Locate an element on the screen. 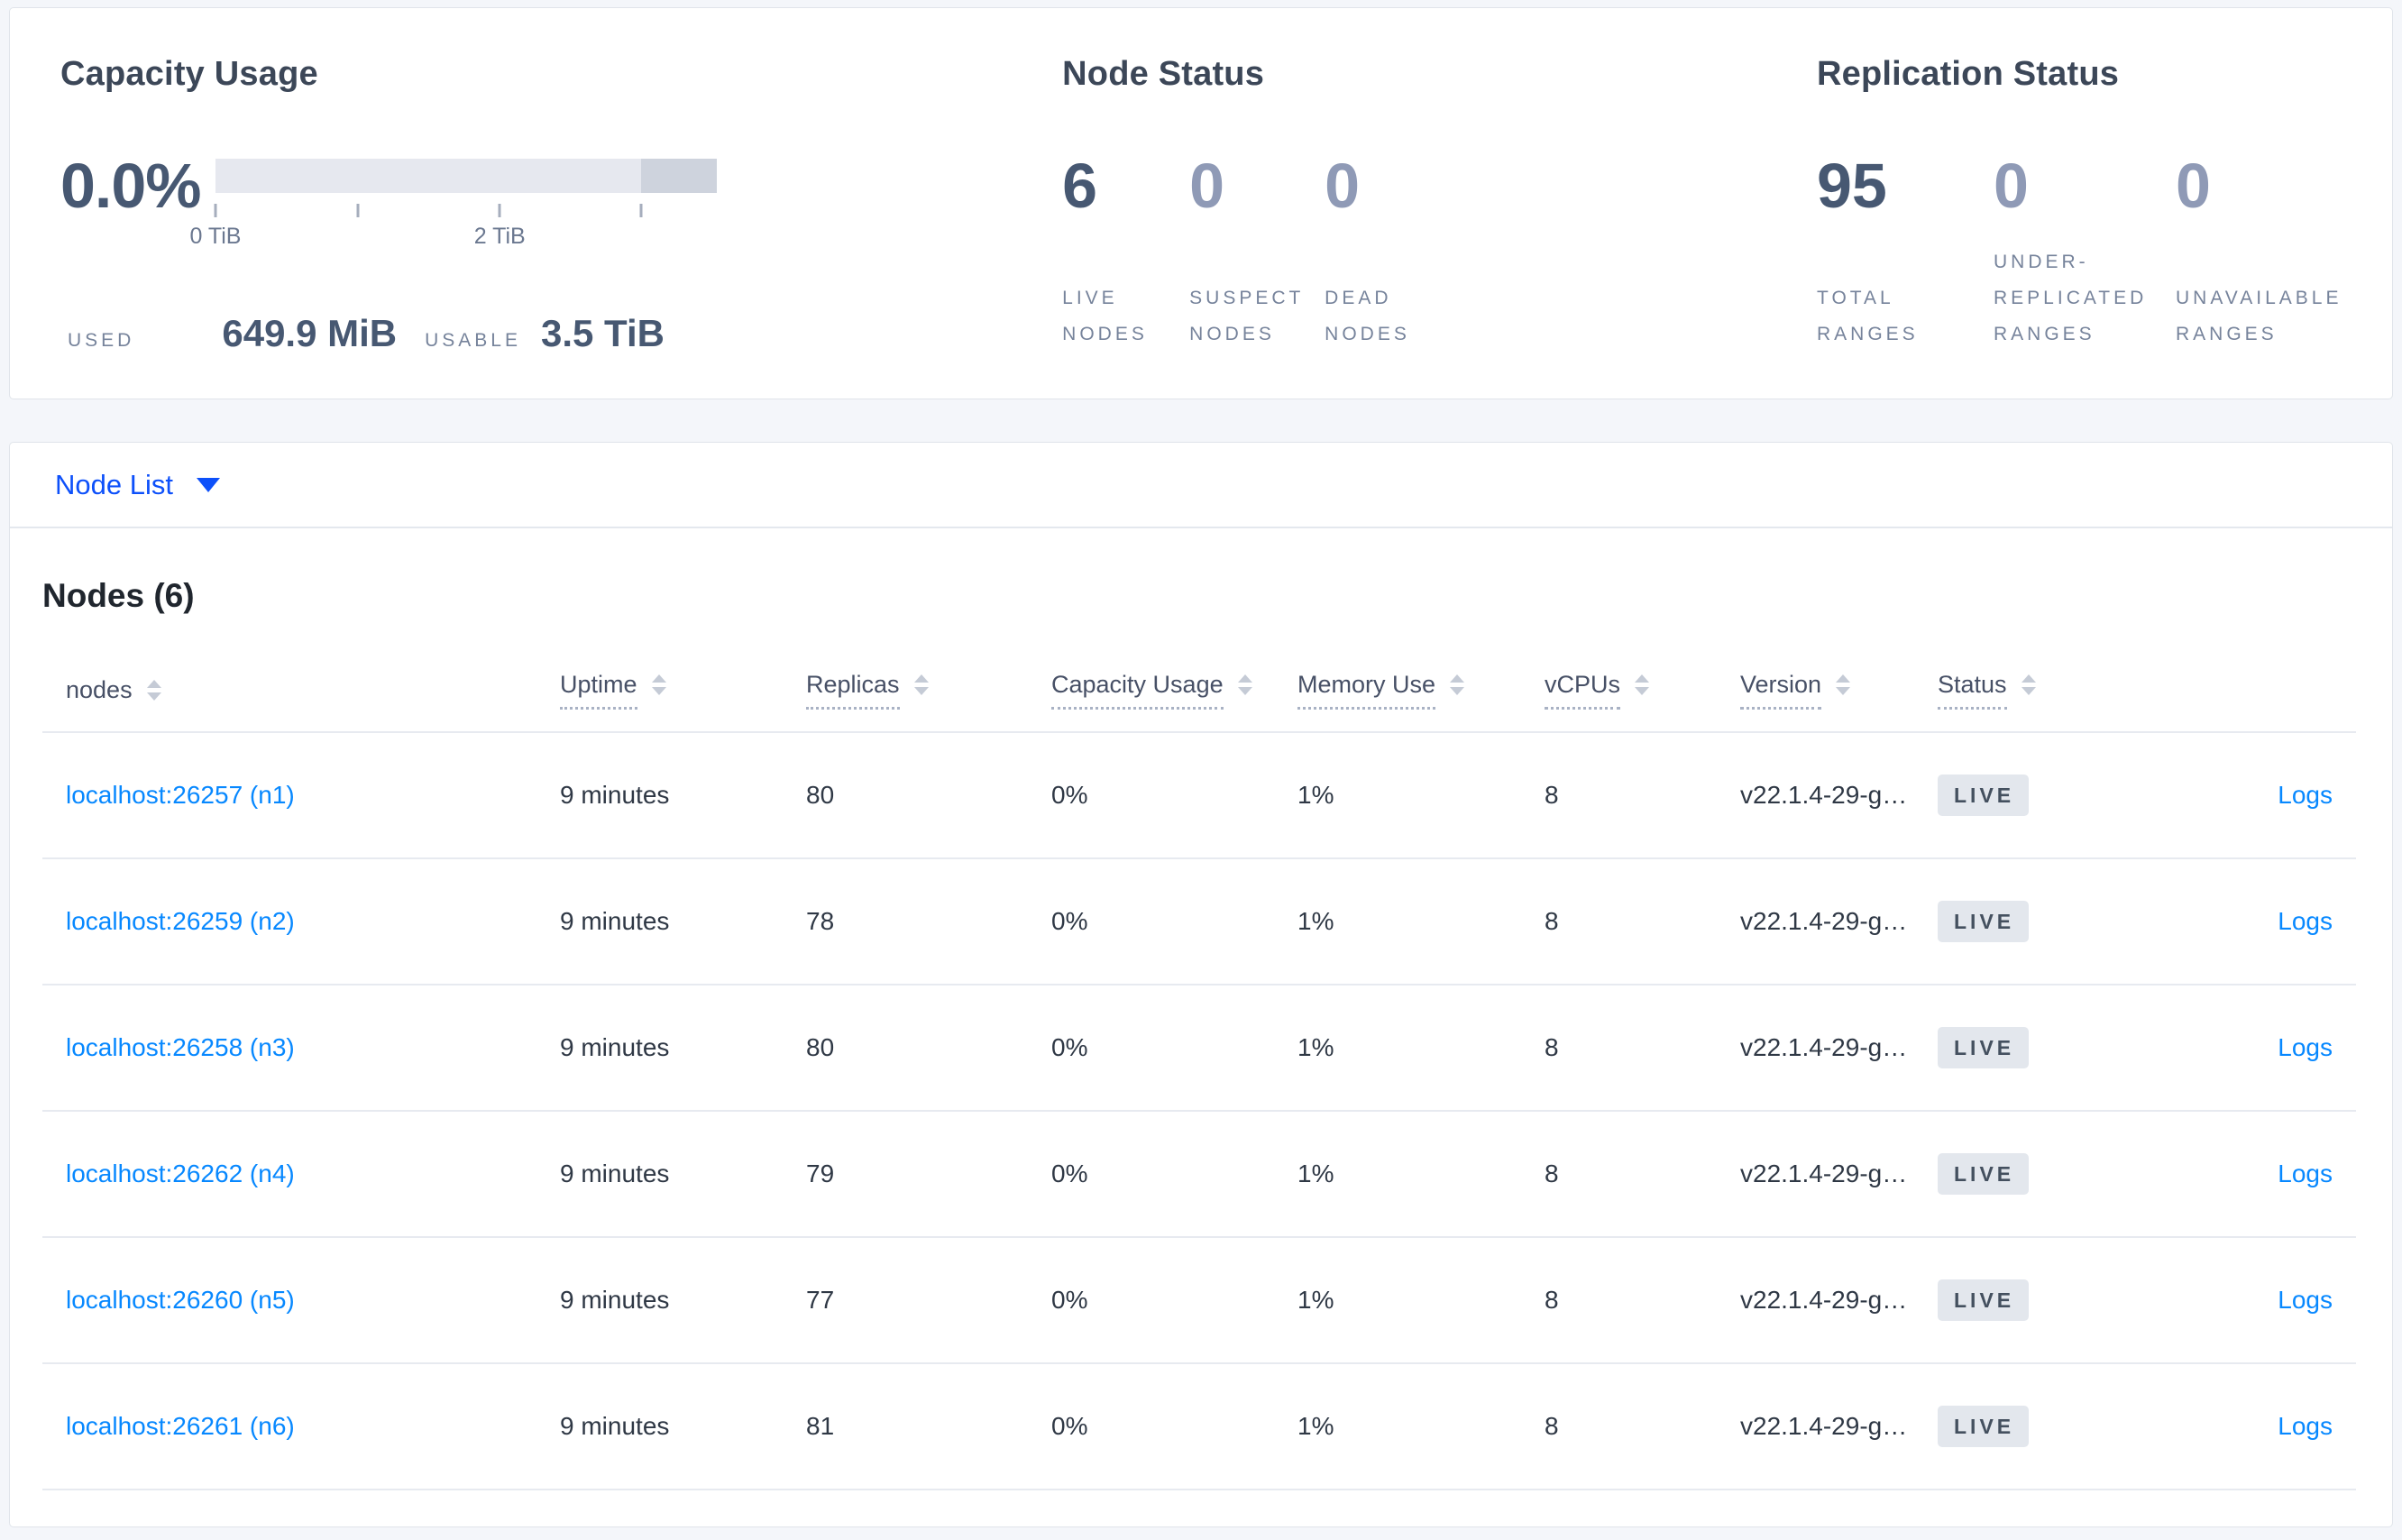 The image size is (2402, 1540). replicas-cell: 79 is located at coordinates (820, 1173).